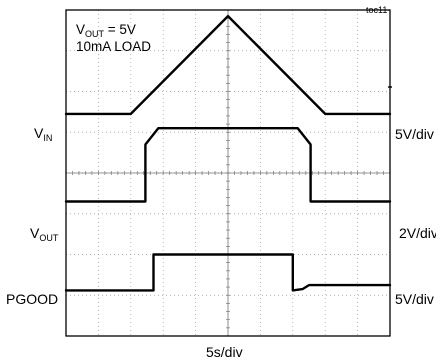  I want to click on x-axis-label: 5s/div, so click(224, 352).